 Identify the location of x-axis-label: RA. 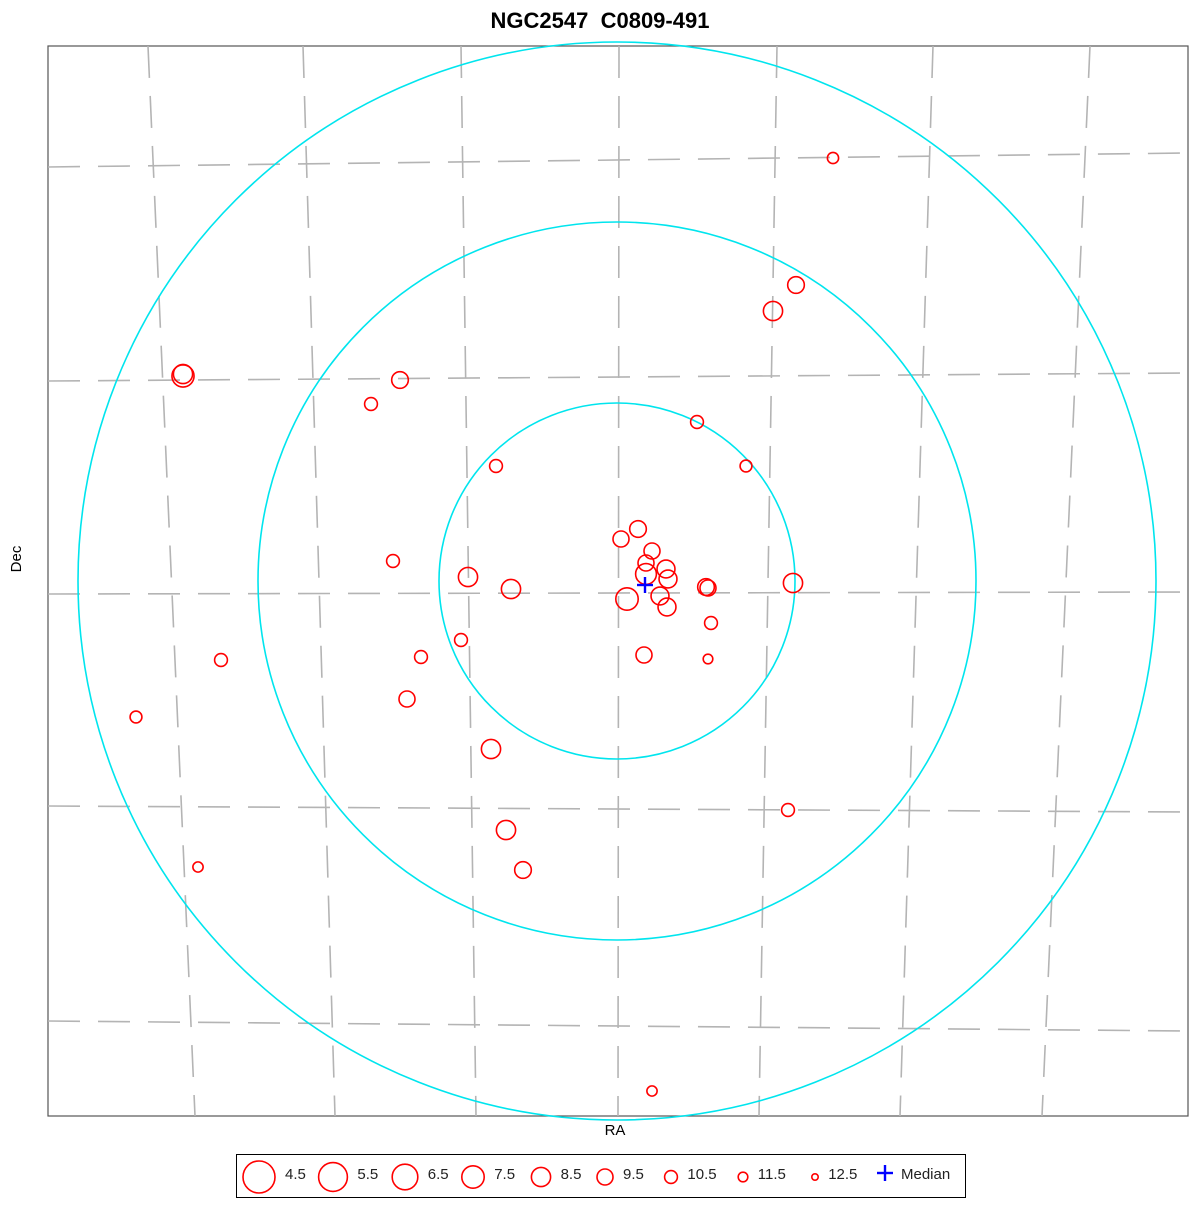
(615, 1130).